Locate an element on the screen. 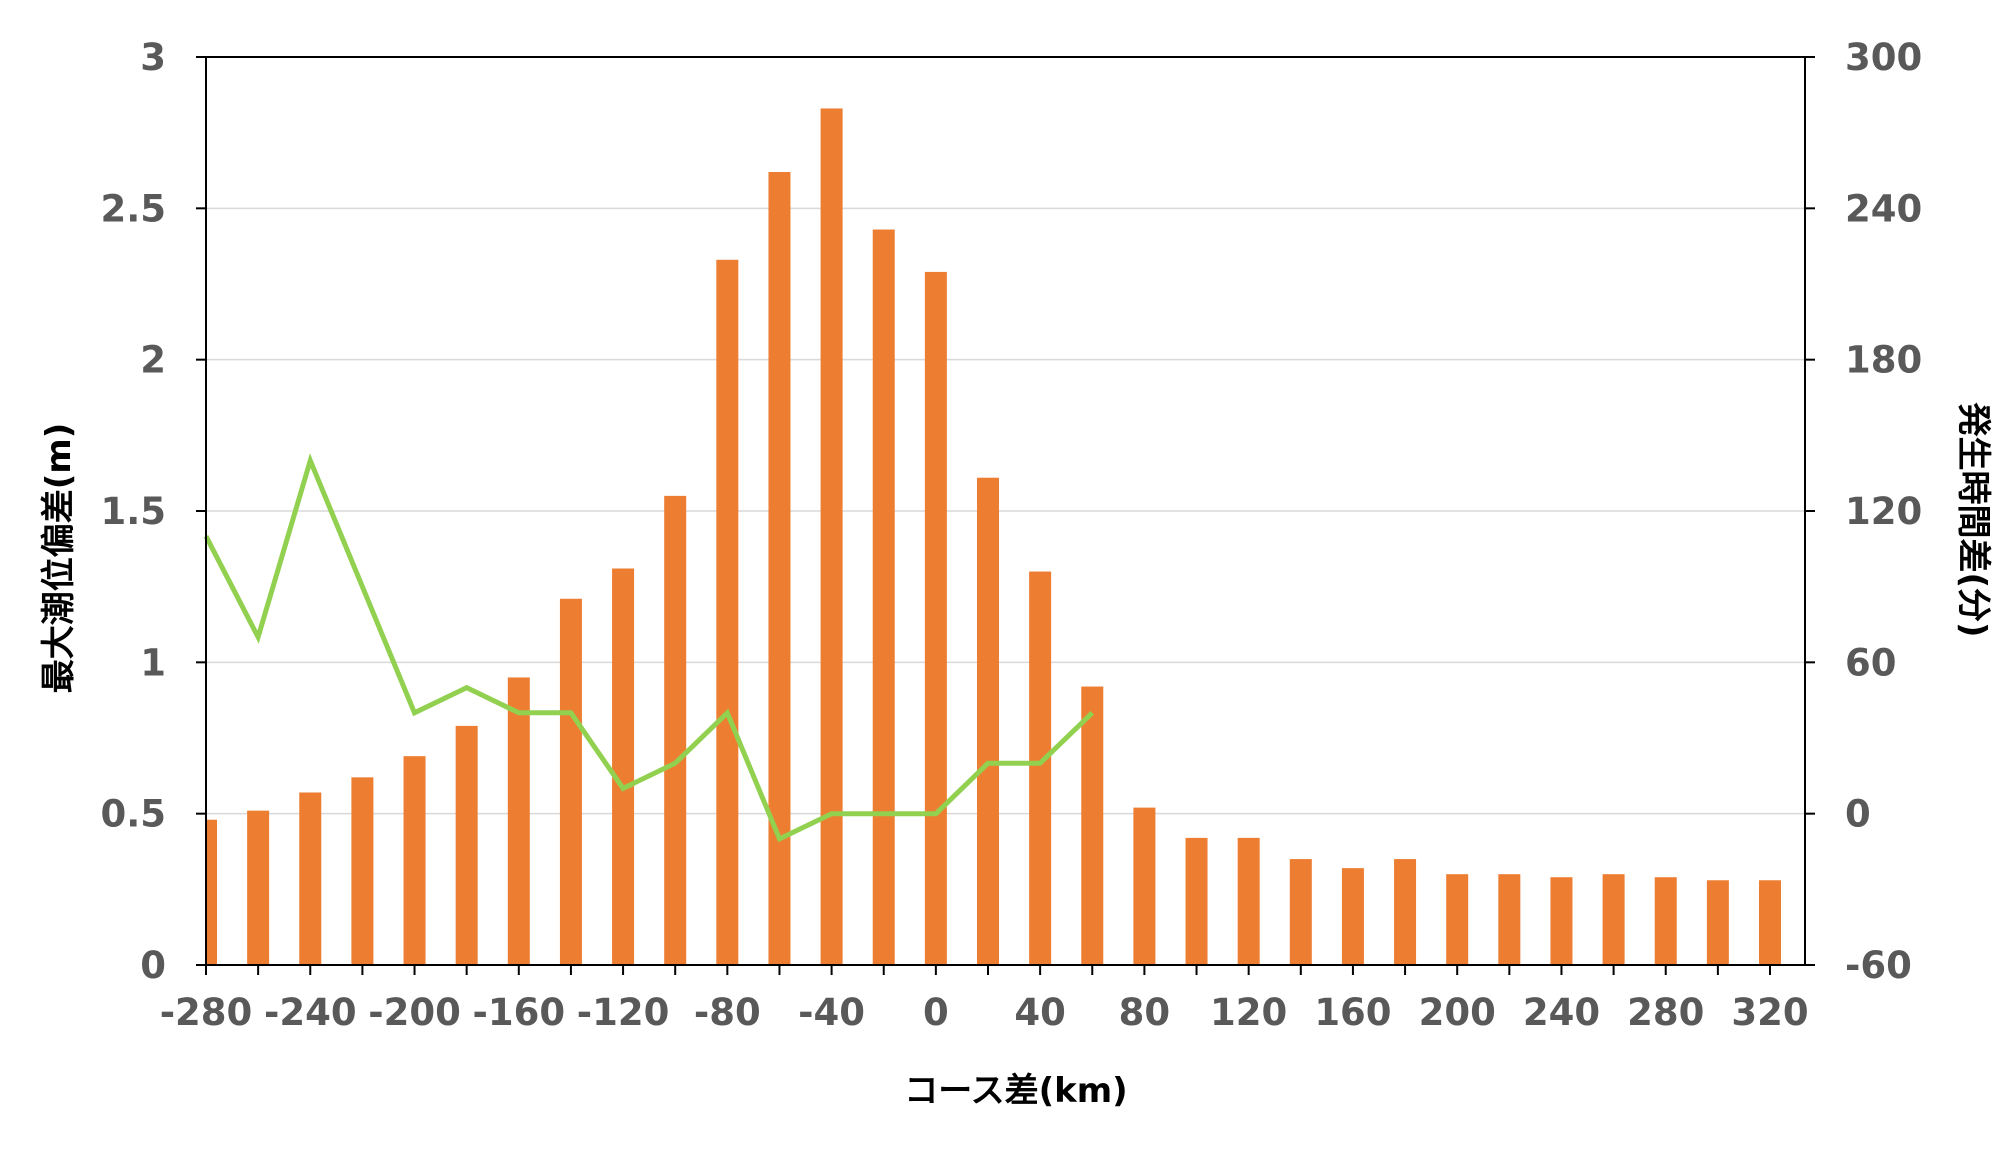 This screenshot has width=2000, height=1153. y2-axis-title: 発生時間差(分) is located at coordinates (1973, 519).